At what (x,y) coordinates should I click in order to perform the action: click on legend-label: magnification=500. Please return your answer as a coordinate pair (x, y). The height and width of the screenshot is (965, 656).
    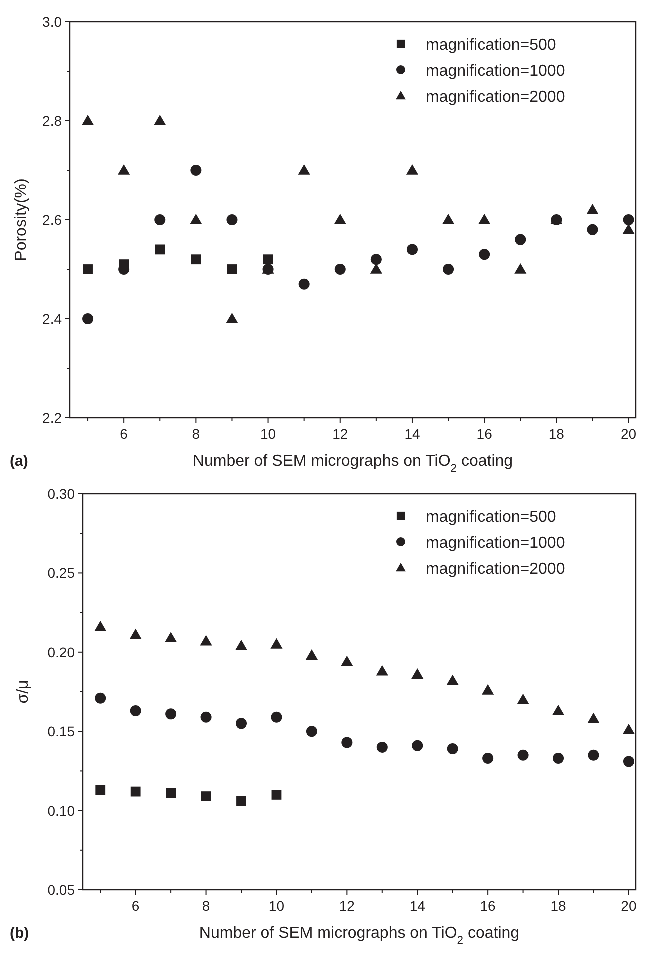
    Looking at the image, I should click on (491, 517).